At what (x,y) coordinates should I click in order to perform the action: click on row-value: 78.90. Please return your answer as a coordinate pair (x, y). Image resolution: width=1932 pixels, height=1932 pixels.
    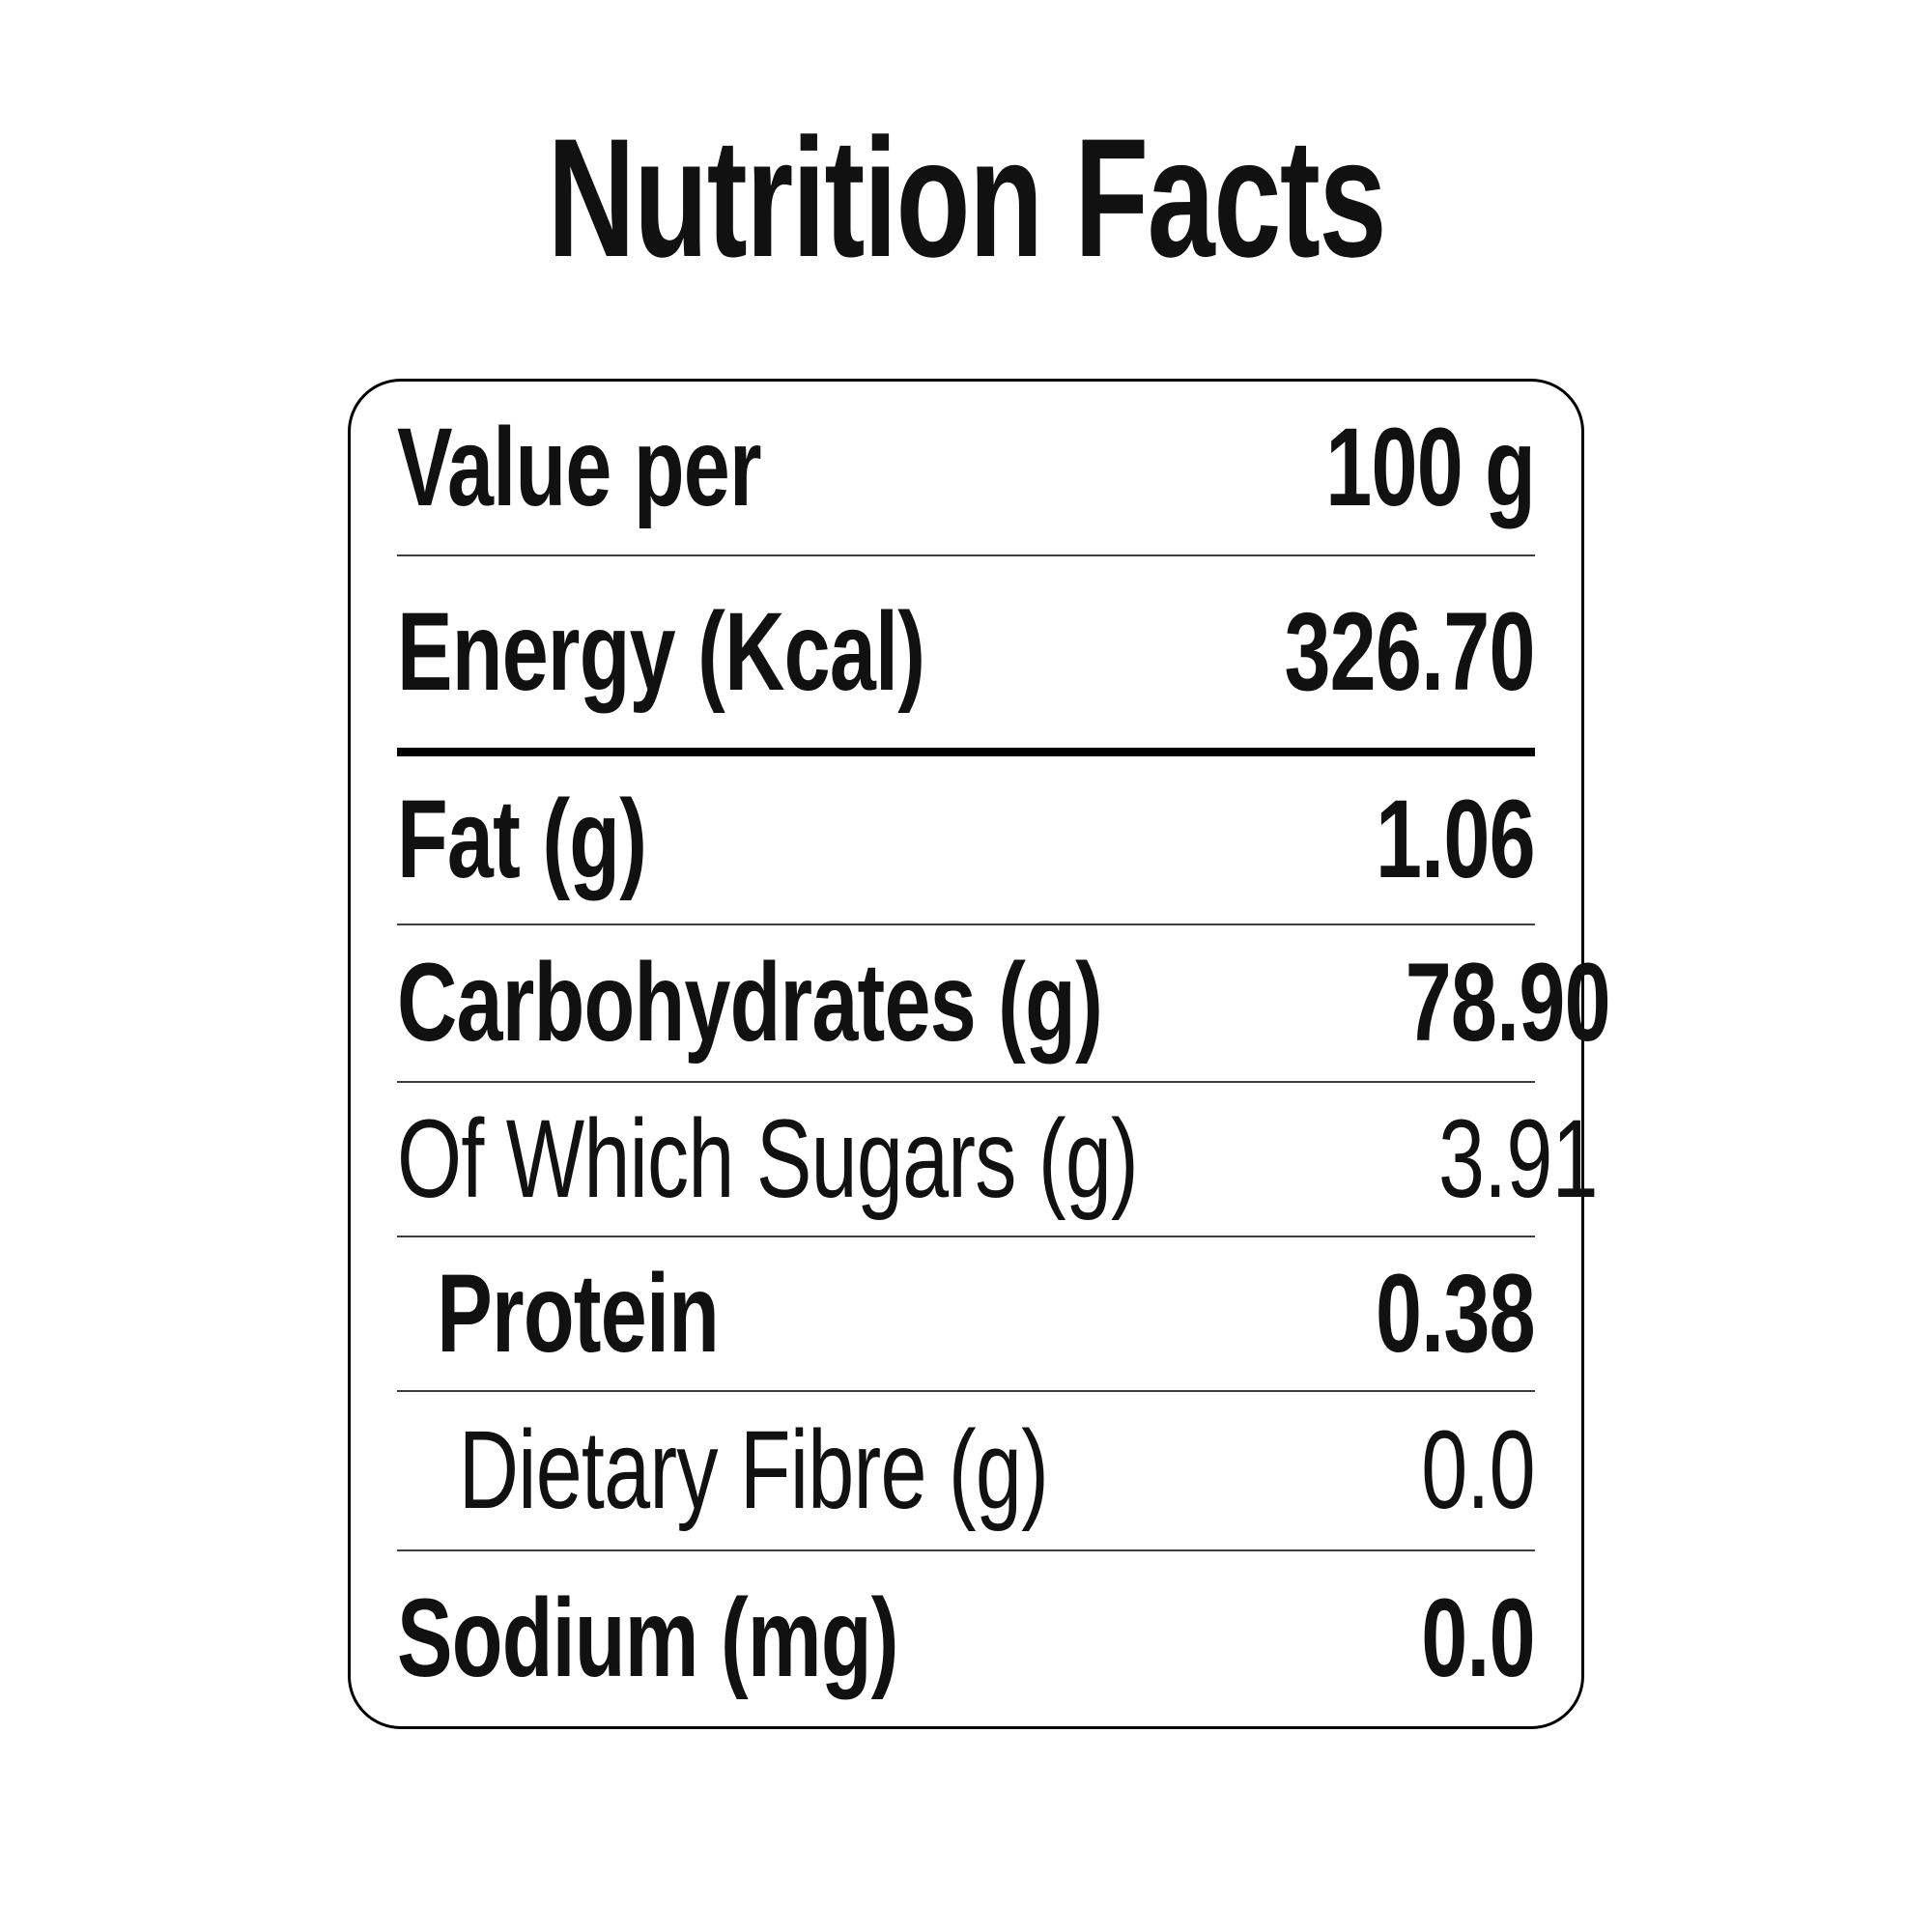
    Looking at the image, I should click on (1508, 1003).